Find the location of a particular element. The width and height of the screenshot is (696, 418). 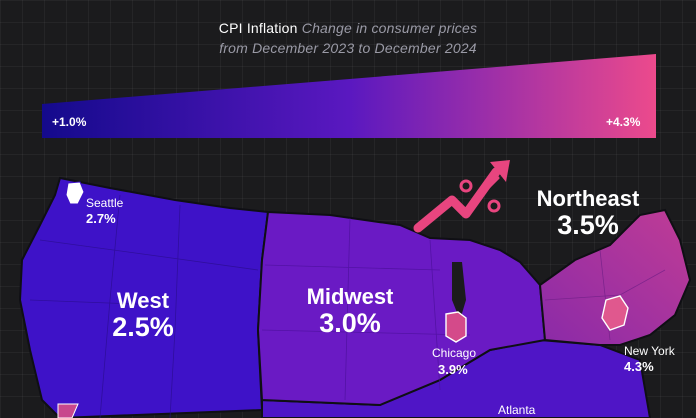

title-subtitle-1: Change in consumer prices is located at coordinates (389, 28).